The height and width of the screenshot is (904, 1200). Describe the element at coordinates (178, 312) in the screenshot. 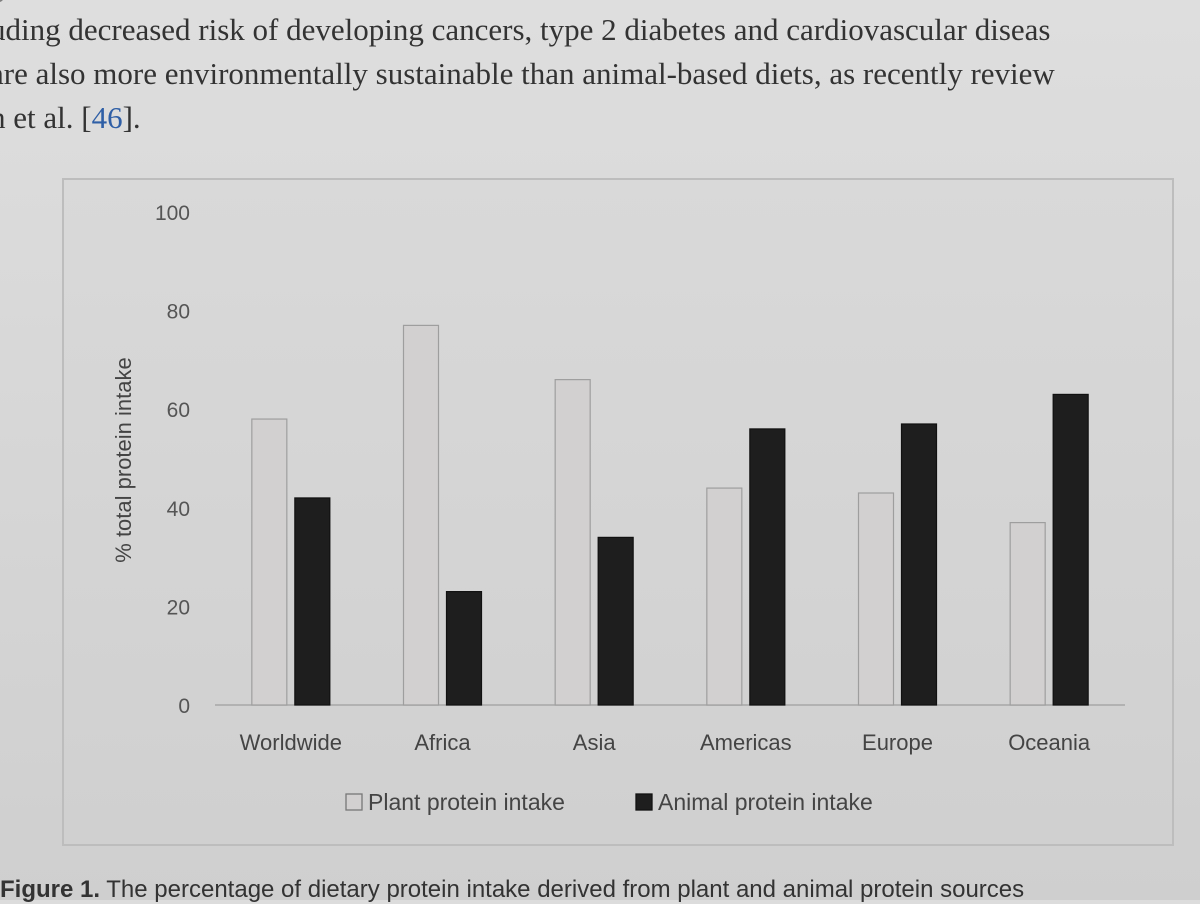

I see `y-tick-label: 80` at that location.